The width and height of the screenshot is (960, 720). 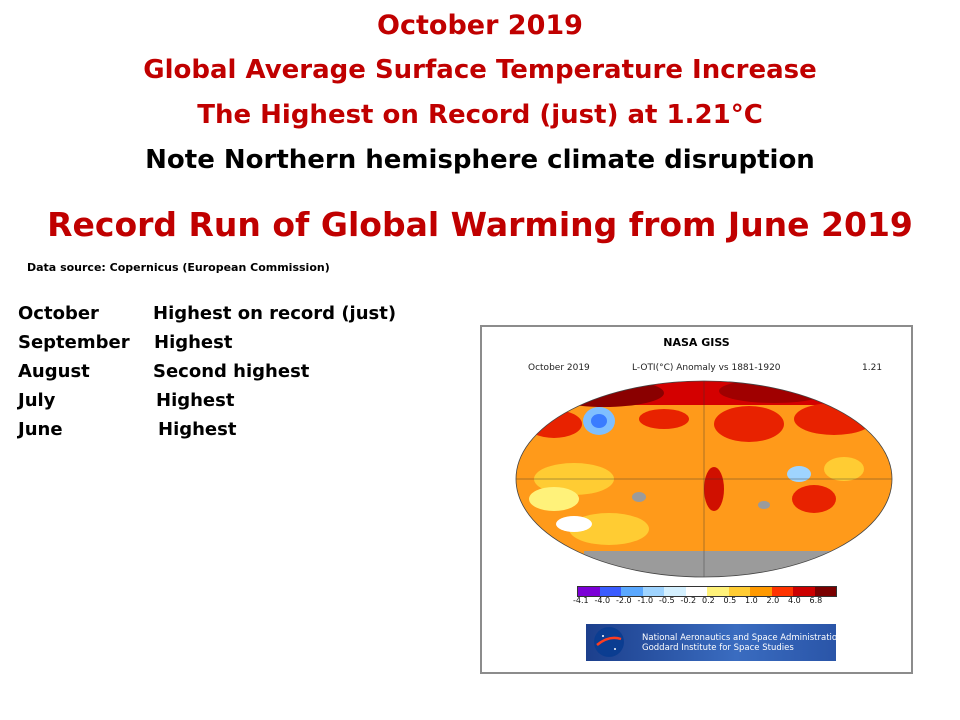 I want to click on record-status: Highest on record (just), so click(x=275, y=313).